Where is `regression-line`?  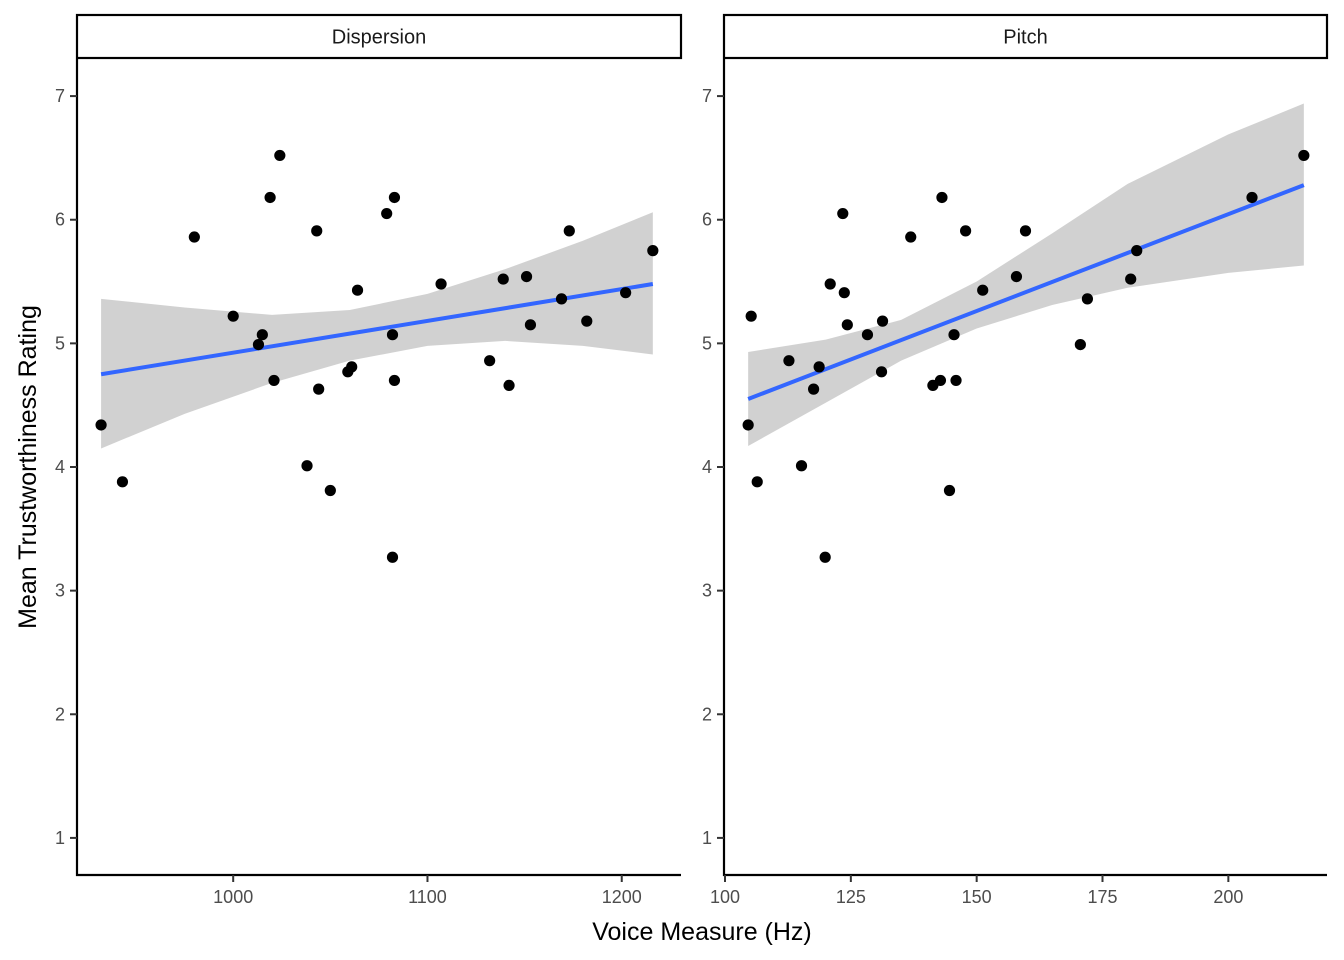
regression-line is located at coordinates (1026, 292).